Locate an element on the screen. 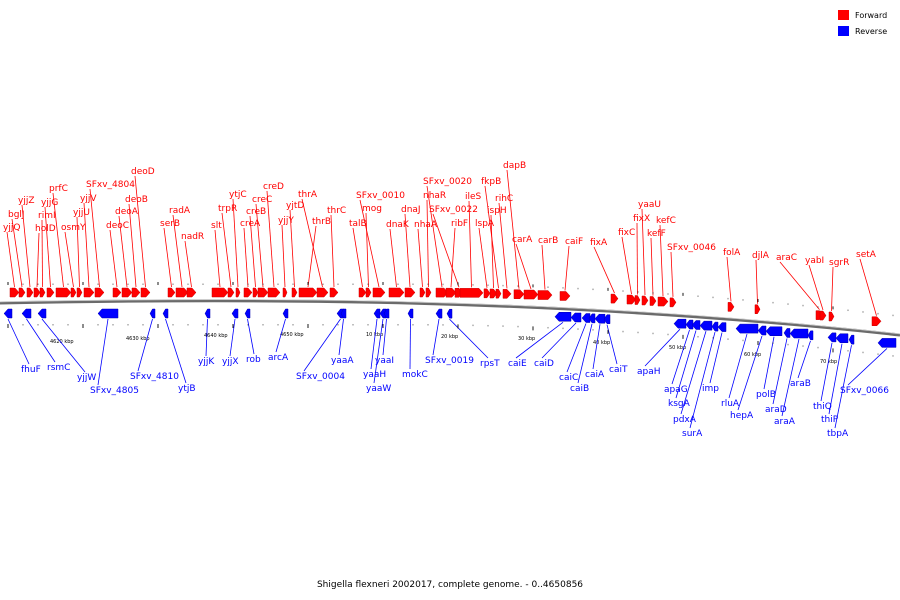  forward-gene-label: yjjQ is located at coordinates (11, 228).